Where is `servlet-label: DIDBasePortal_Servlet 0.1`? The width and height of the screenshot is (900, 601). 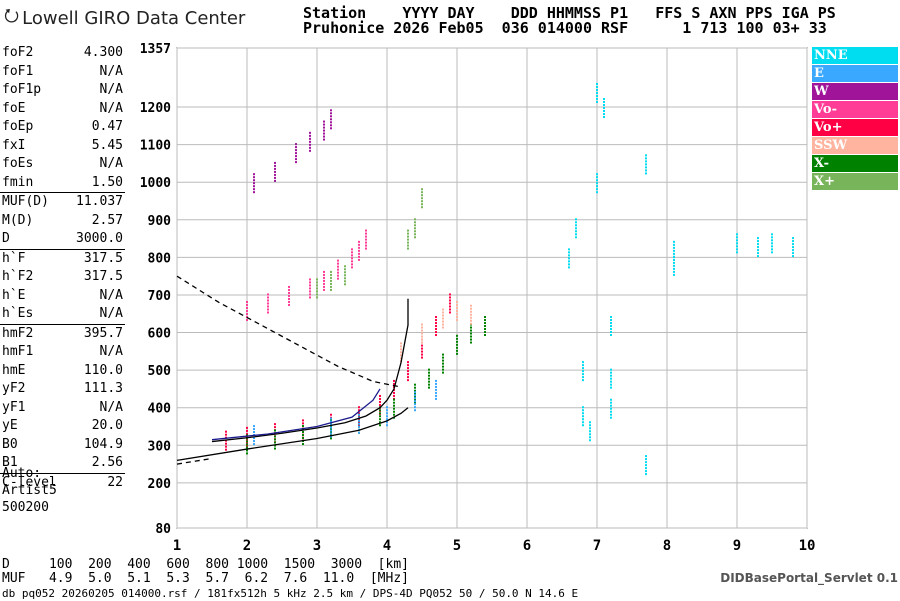
servlet-label: DIDBasePortal_Servlet 0.1 is located at coordinates (809, 578).